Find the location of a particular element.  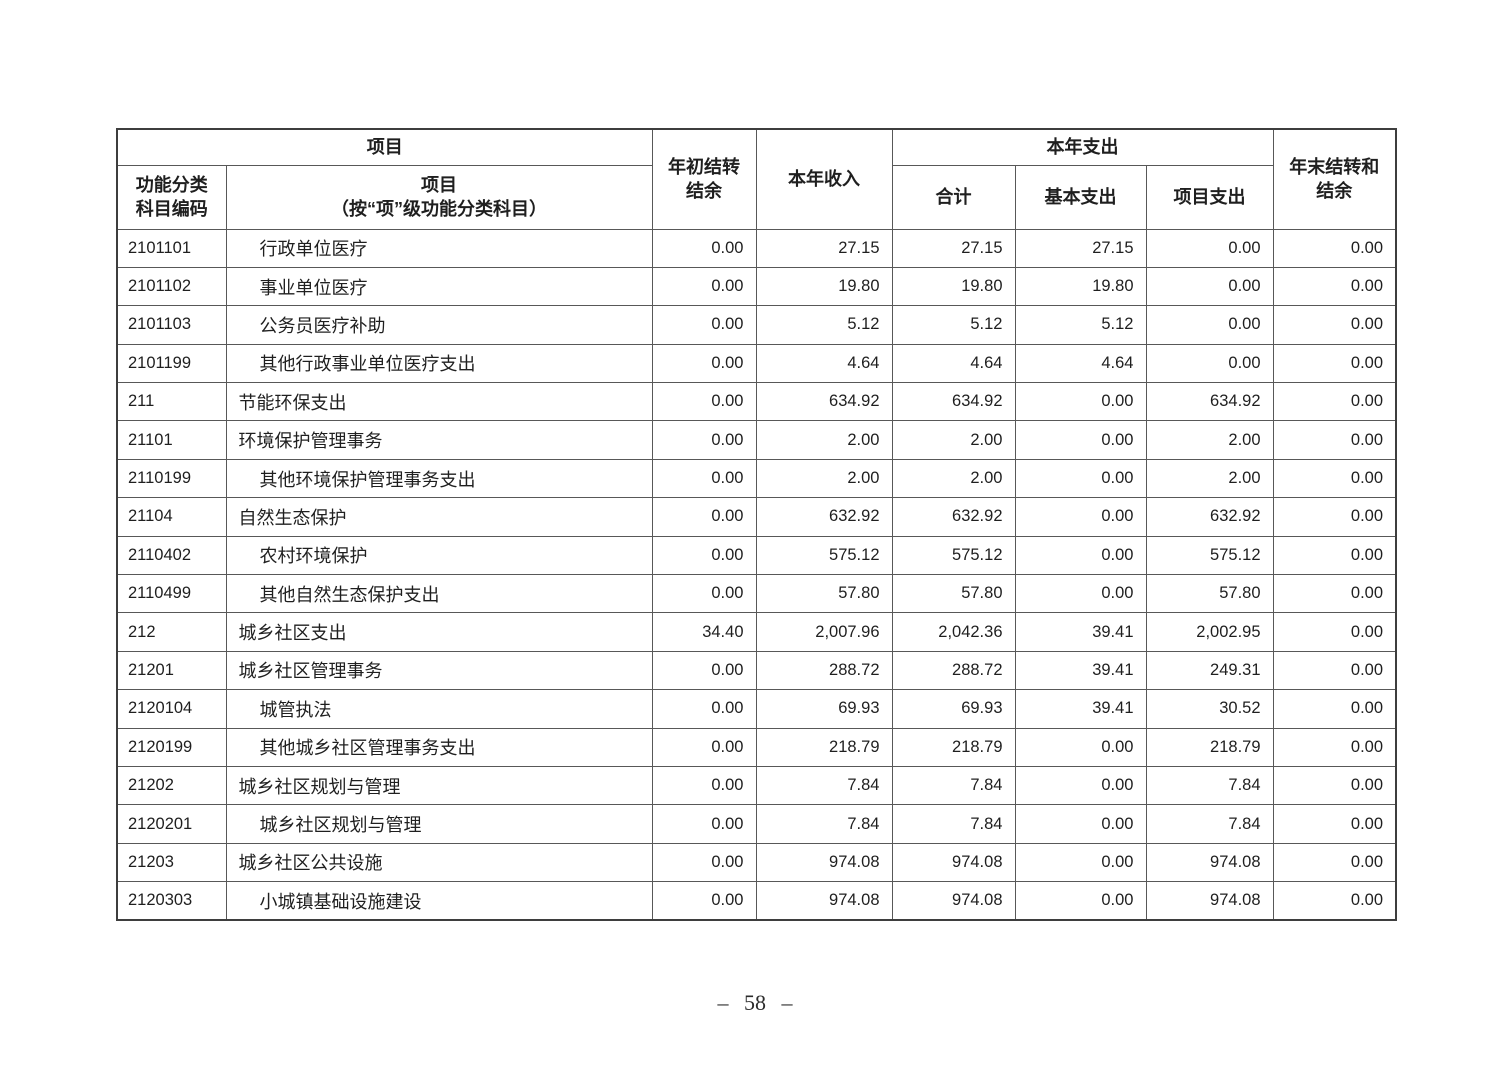

row-project-expenditure: 575.12 is located at coordinates (1209, 555).